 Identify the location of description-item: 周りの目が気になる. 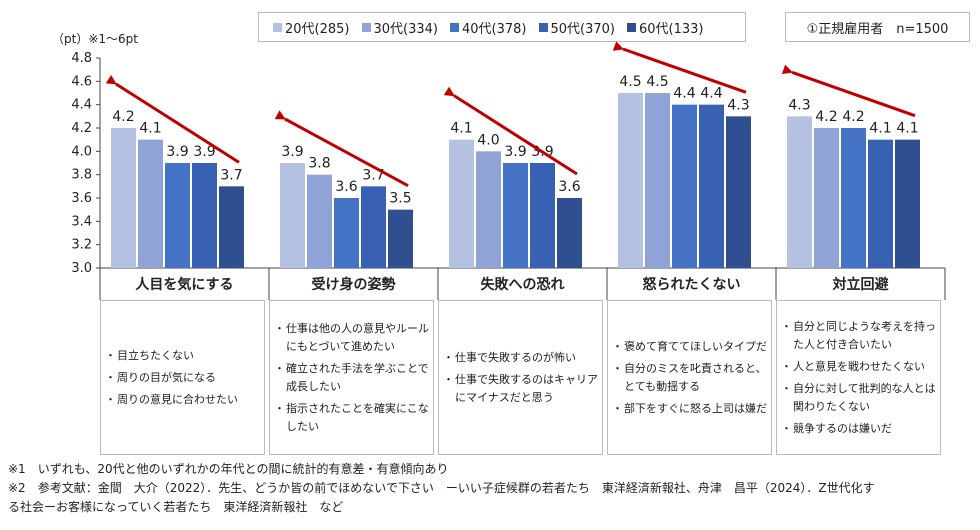
(182, 378).